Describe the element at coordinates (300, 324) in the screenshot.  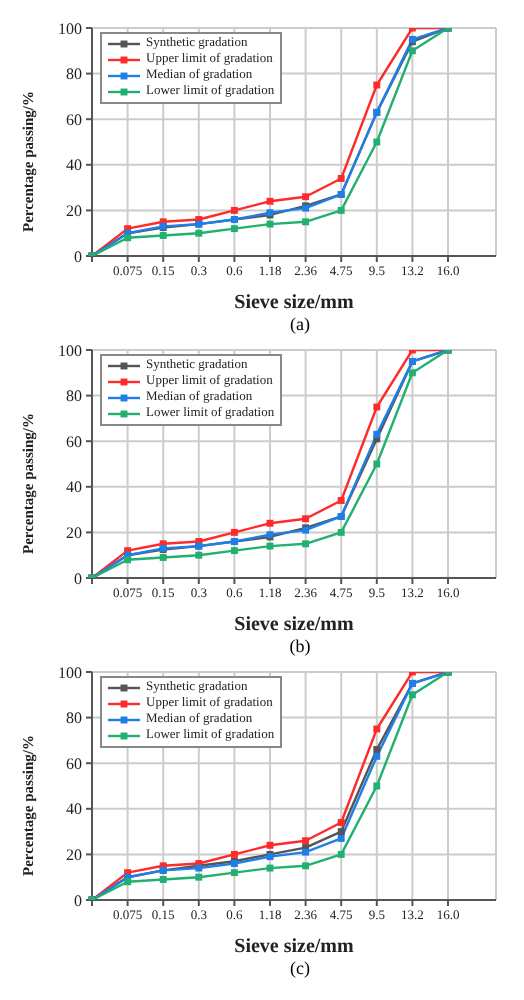
I see `text: (a)` at that location.